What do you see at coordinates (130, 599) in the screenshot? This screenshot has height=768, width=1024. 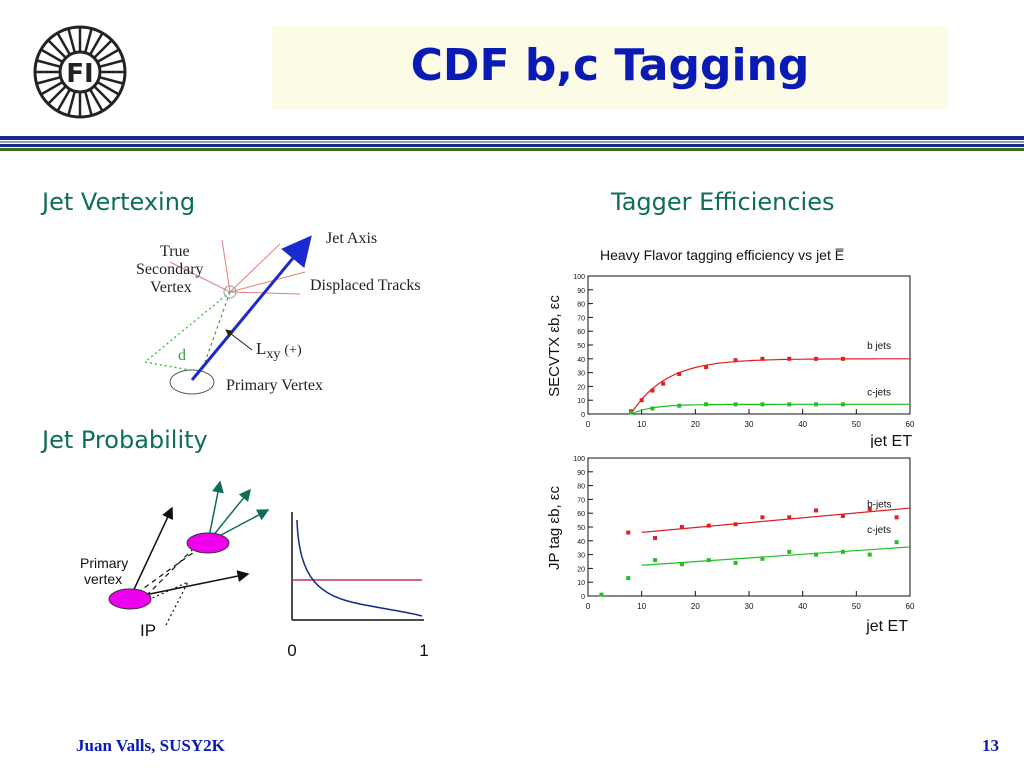 I see `primary-vertex-blob` at bounding box center [130, 599].